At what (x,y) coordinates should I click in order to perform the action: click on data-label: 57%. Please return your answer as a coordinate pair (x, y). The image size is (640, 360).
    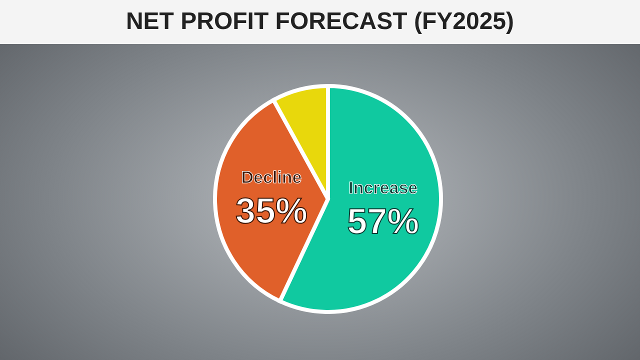
    Looking at the image, I should click on (383, 221).